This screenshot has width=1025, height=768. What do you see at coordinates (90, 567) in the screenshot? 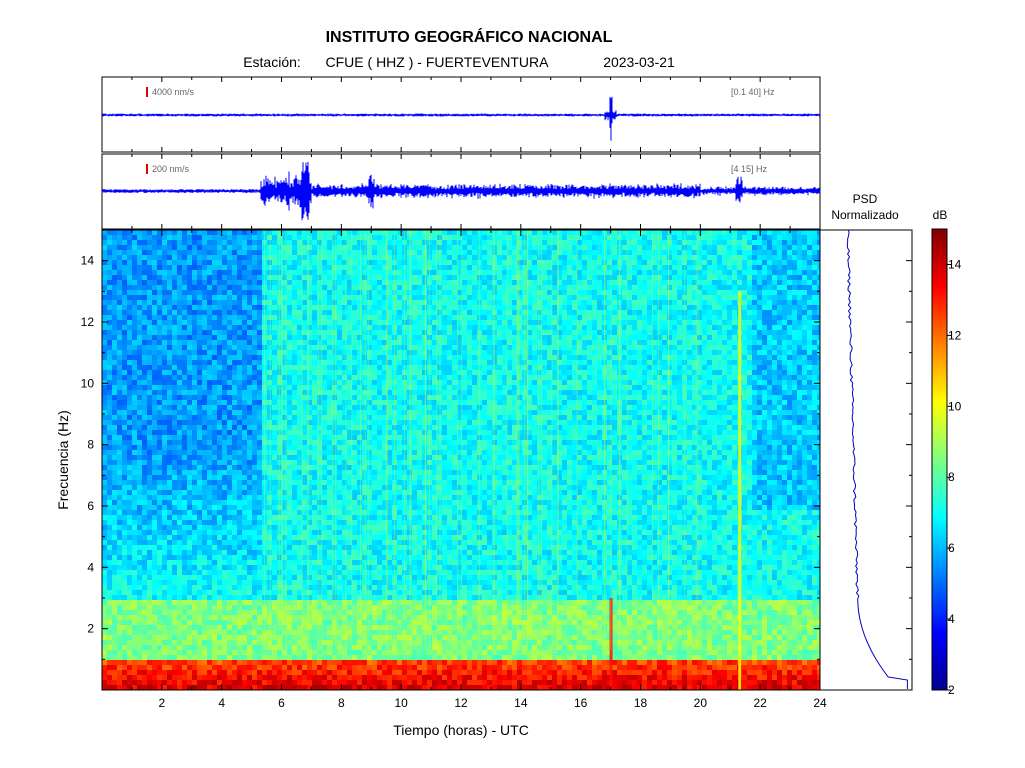
I see `y-tick-label: 4` at bounding box center [90, 567].